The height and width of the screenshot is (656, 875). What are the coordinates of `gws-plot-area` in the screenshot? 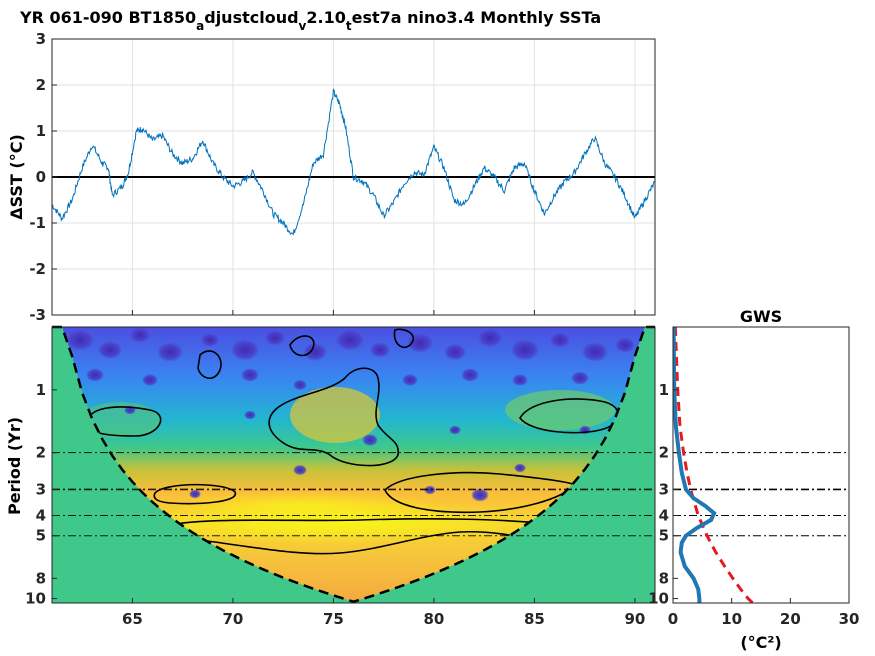 It's located at (761, 465).